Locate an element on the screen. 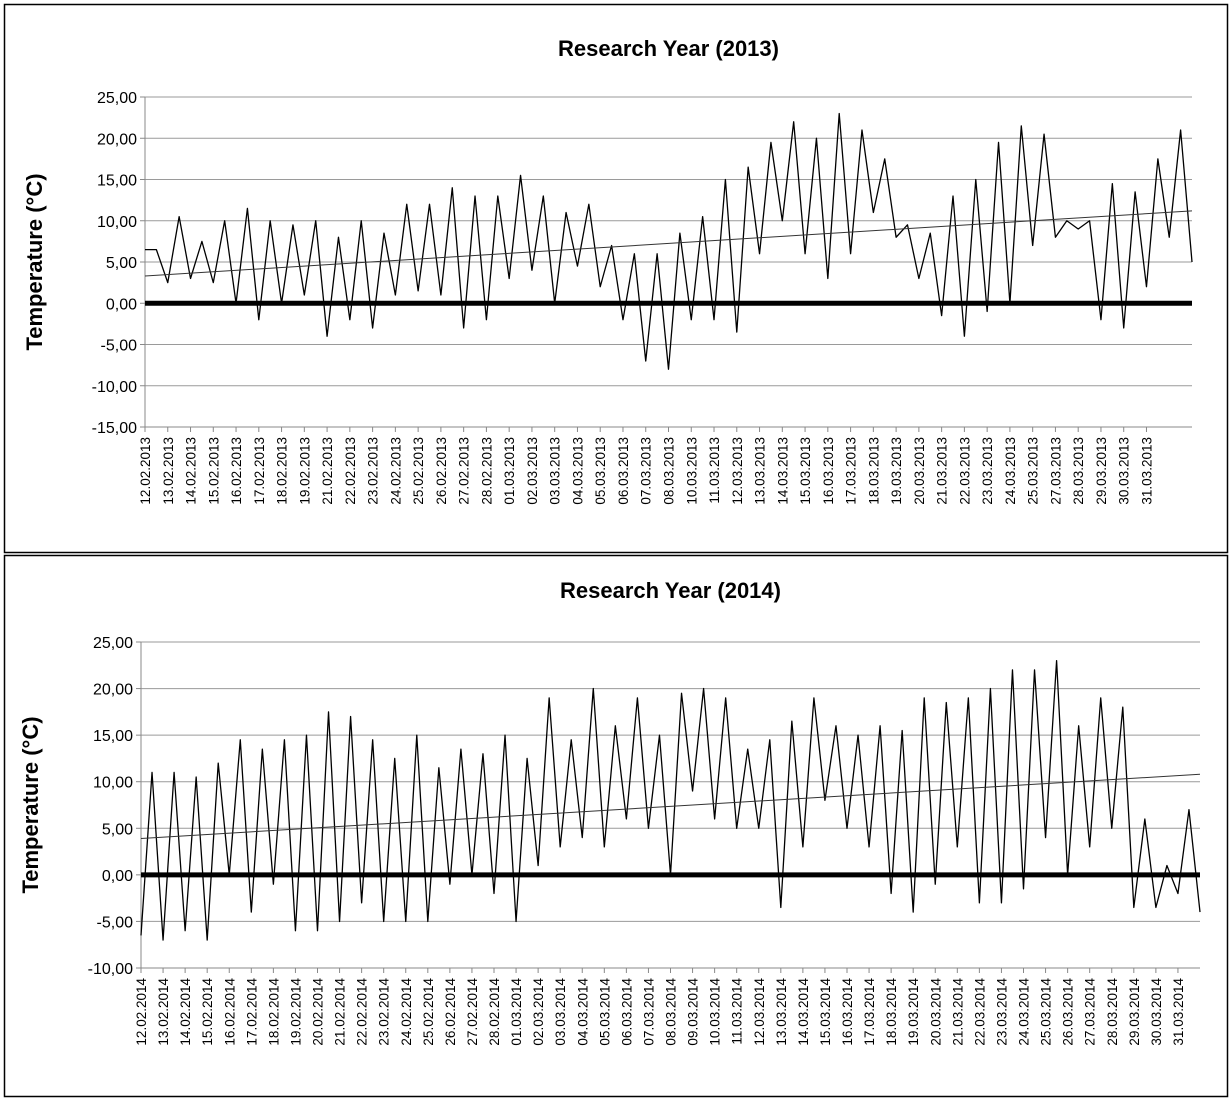  x-tick-label: 31.03.2014 is located at coordinates (1178, 1012).